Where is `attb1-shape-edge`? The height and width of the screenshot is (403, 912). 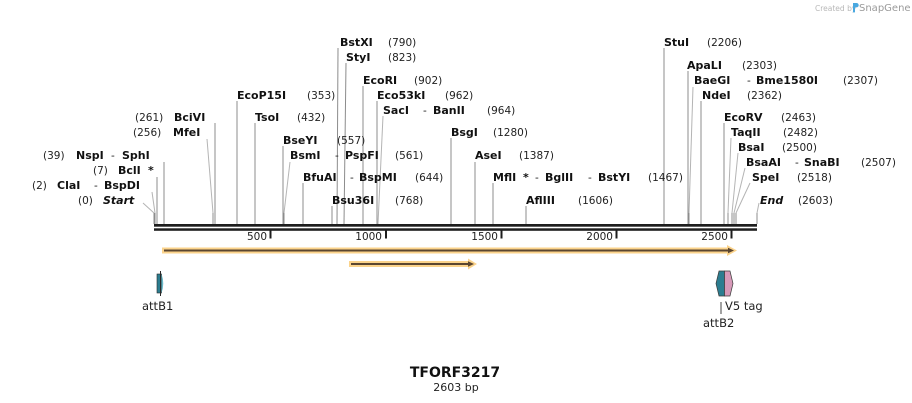 attb1-shape-edge is located at coordinates (162, 283).